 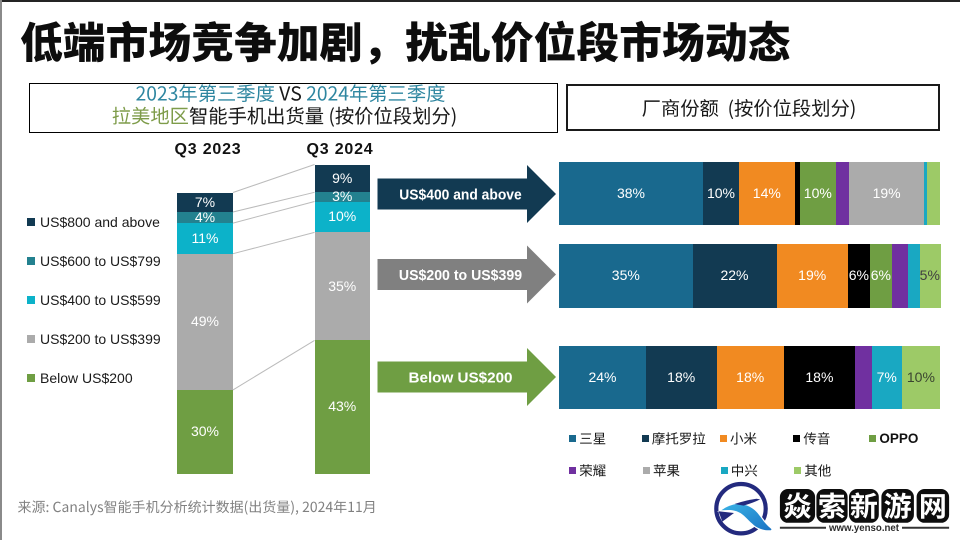 I want to click on svg-text: Below US$200, so click(x=461, y=377).